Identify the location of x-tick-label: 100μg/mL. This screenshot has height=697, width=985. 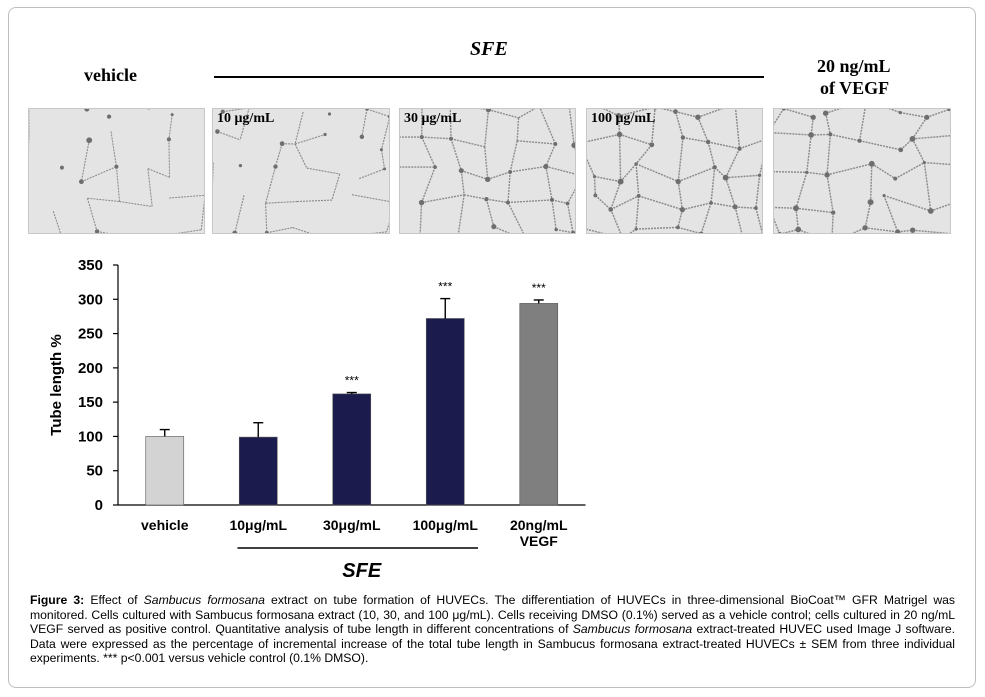
(446, 525).